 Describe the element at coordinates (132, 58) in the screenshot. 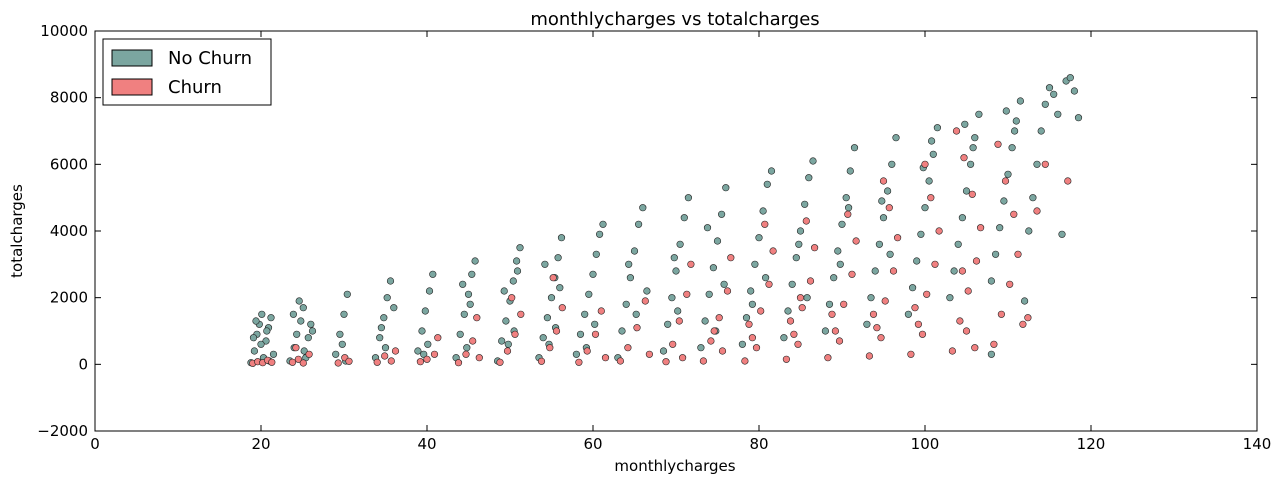

I see `legend-swatch-no-churn` at that location.